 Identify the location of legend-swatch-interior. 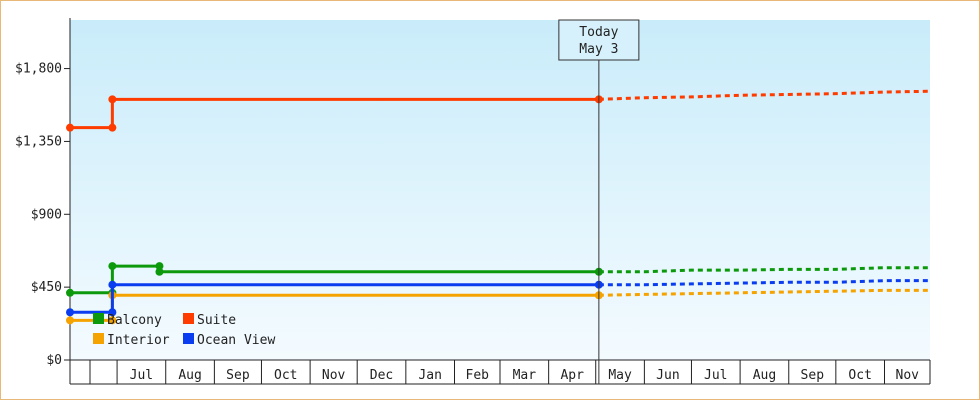
(98, 338).